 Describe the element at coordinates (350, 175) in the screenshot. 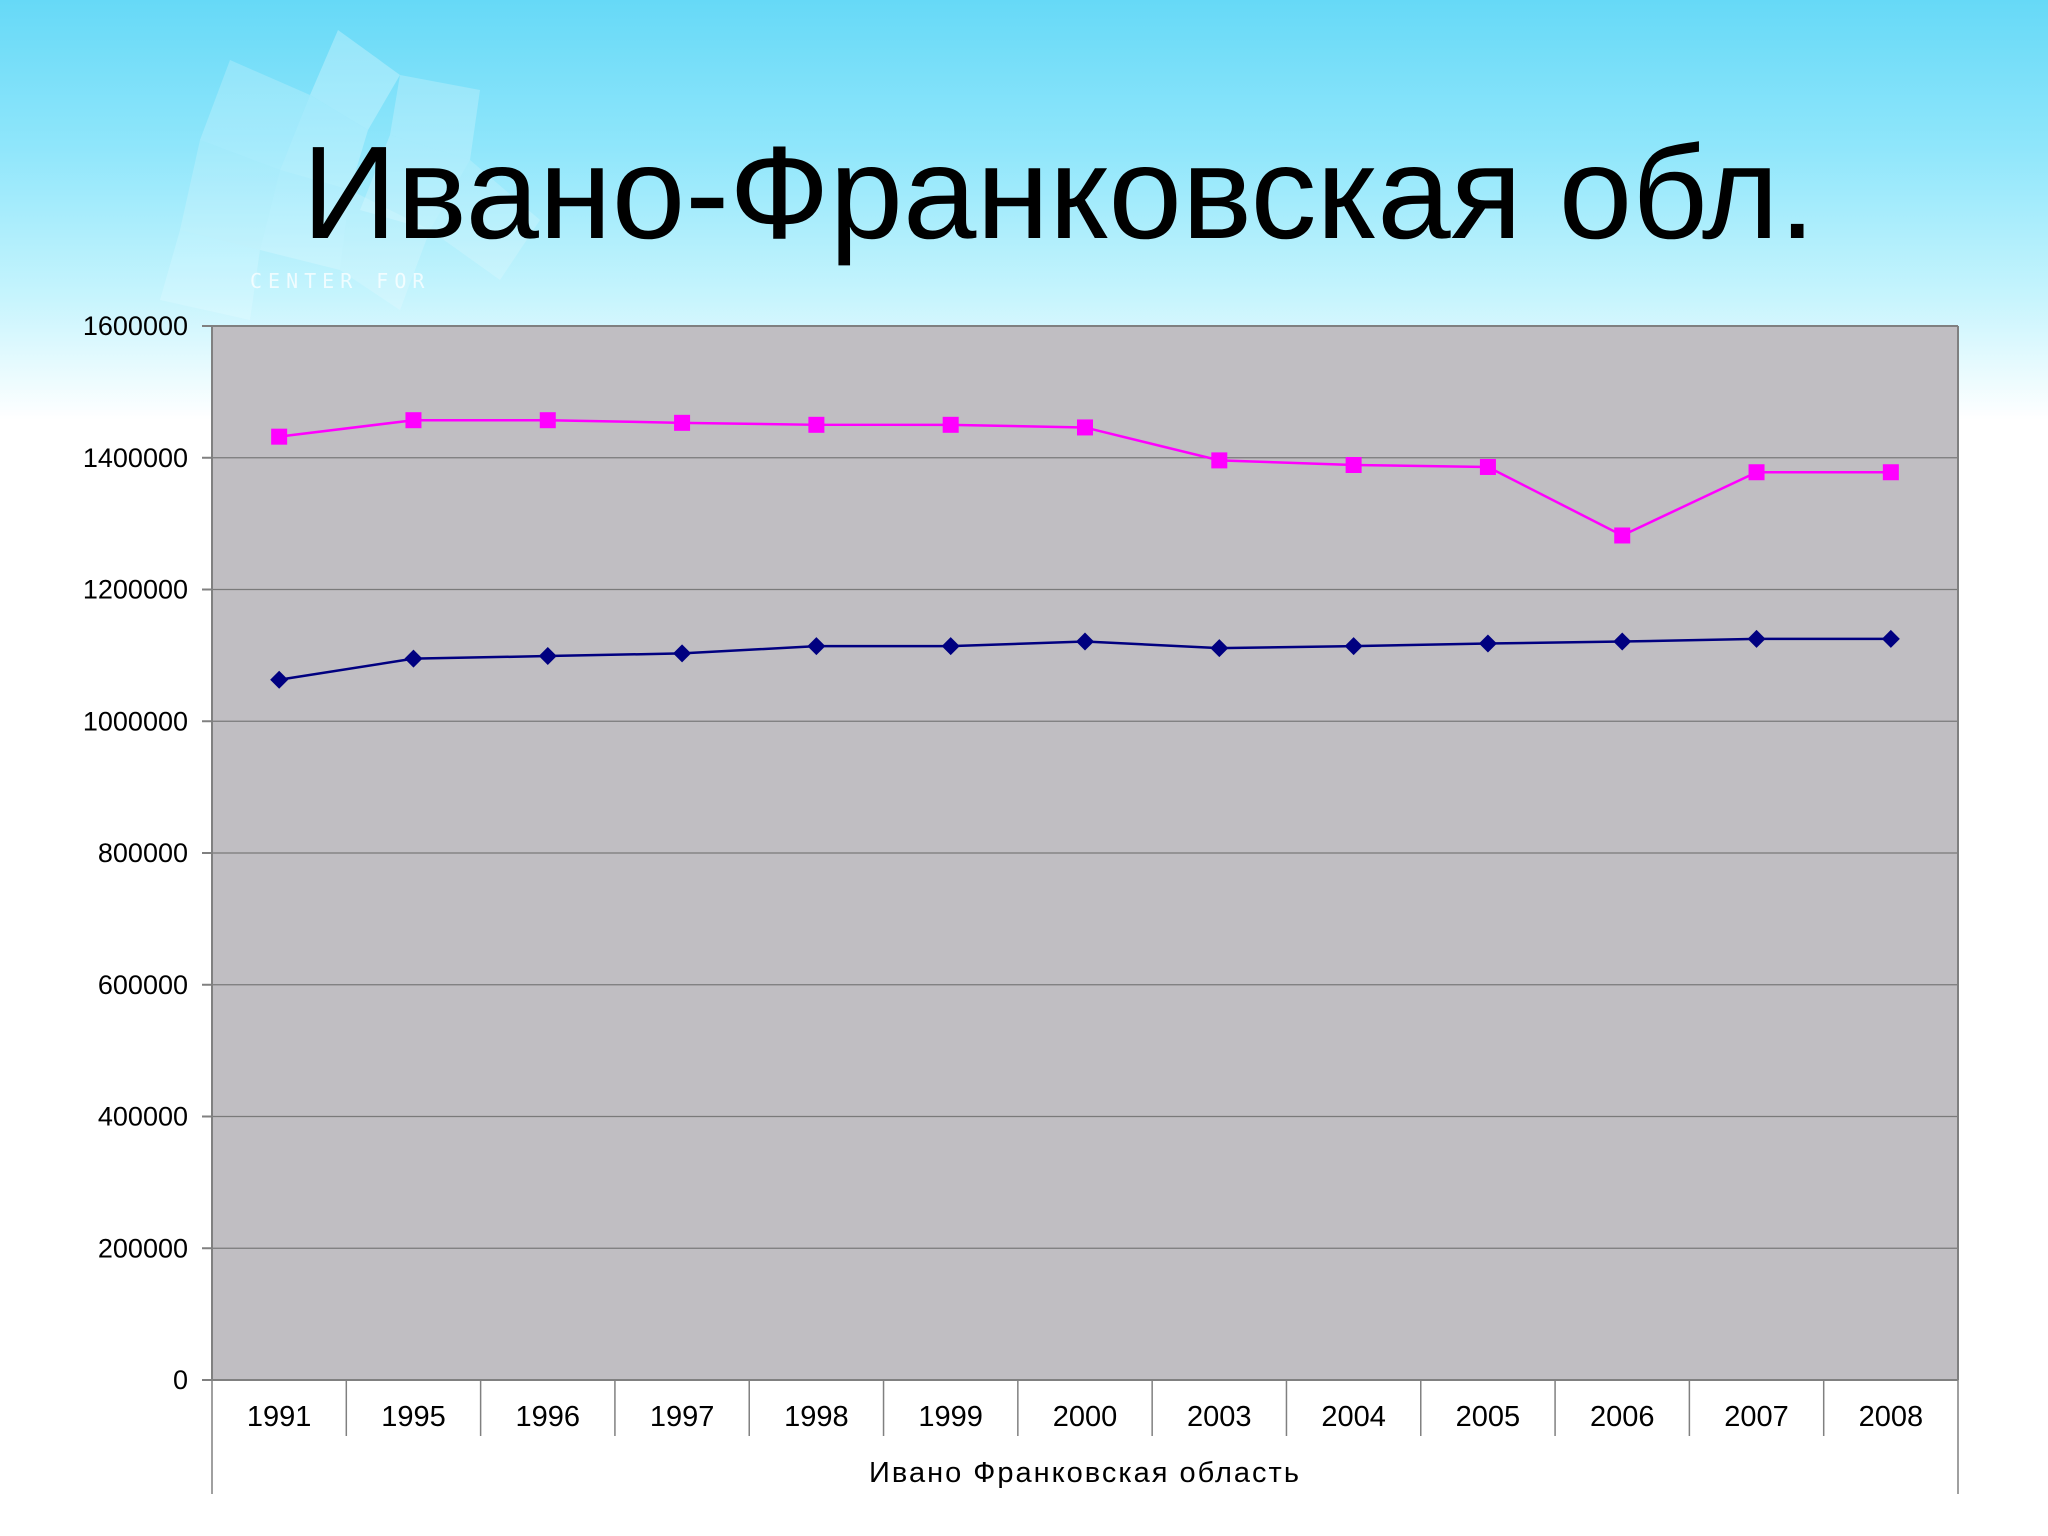

I see `logo-watermark-icon` at that location.